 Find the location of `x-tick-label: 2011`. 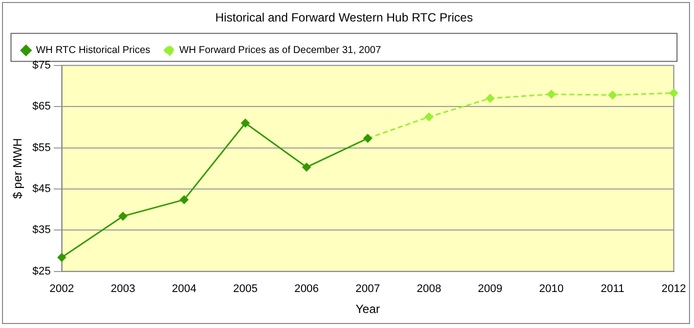

x-tick-label: 2011 is located at coordinates (612, 289).